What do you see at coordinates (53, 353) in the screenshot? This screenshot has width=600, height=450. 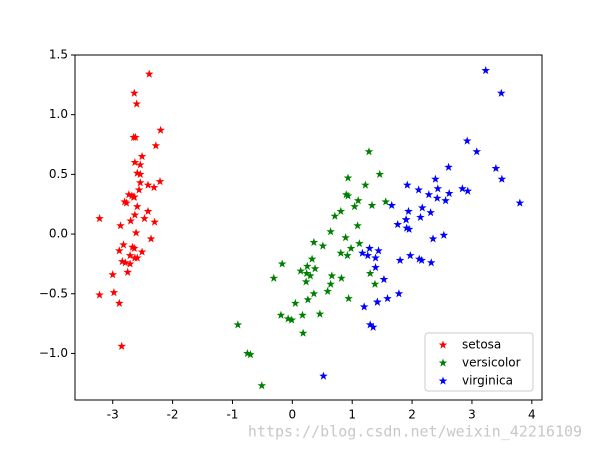 I see `y-tick-label: −1.0` at bounding box center [53, 353].